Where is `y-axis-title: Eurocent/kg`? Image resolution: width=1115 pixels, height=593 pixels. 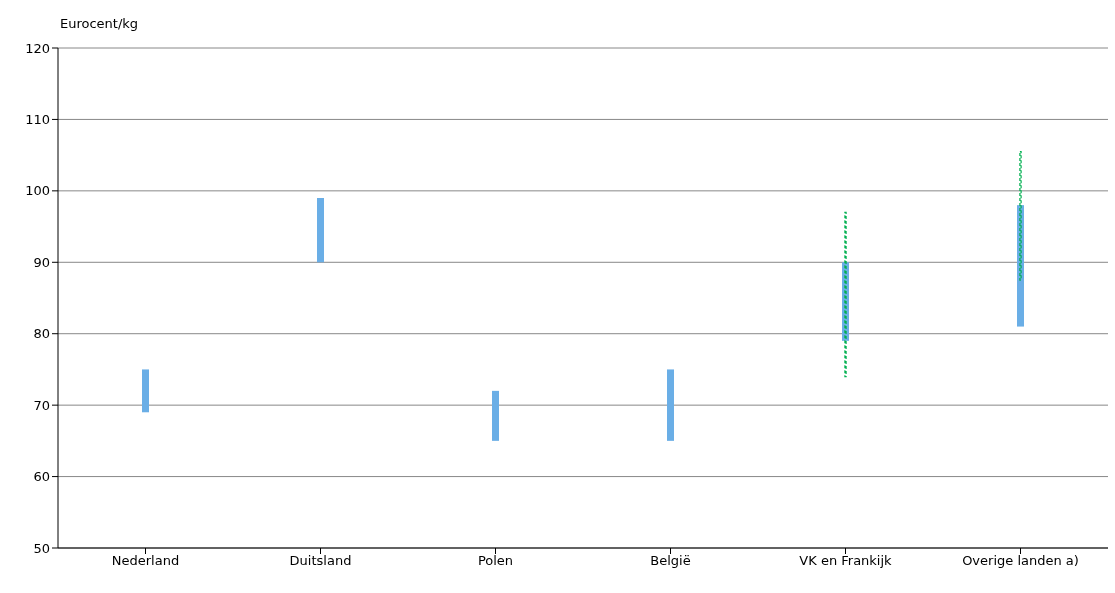 y-axis-title: Eurocent/kg is located at coordinates (99, 23).